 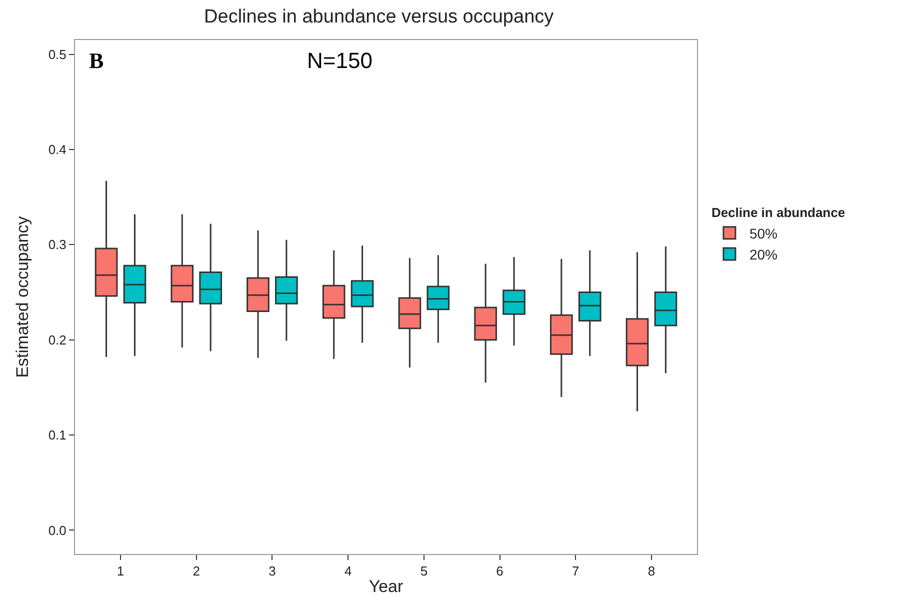 I want to click on x-tick-label: 2, so click(x=196, y=571).